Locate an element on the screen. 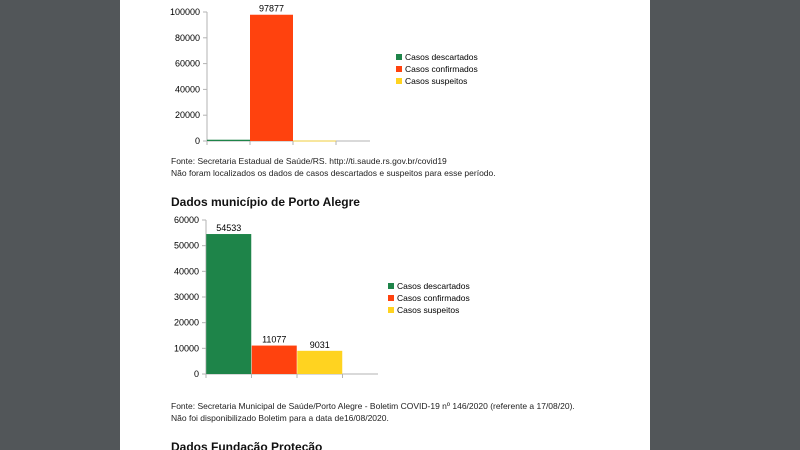 Image resolution: width=800 pixels, height=450 pixels. data-label: 97877 is located at coordinates (271, 9).